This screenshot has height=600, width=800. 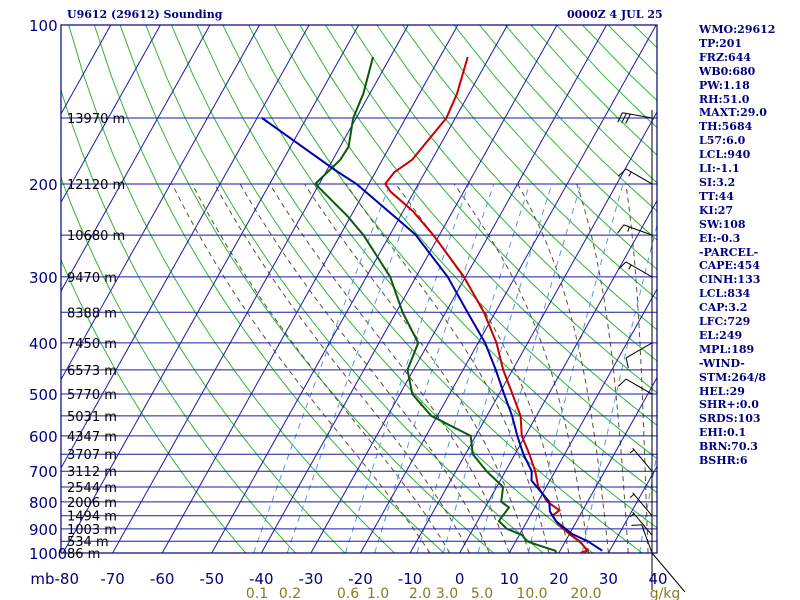 I want to click on index-5: RH:51.0, so click(x=724, y=99).